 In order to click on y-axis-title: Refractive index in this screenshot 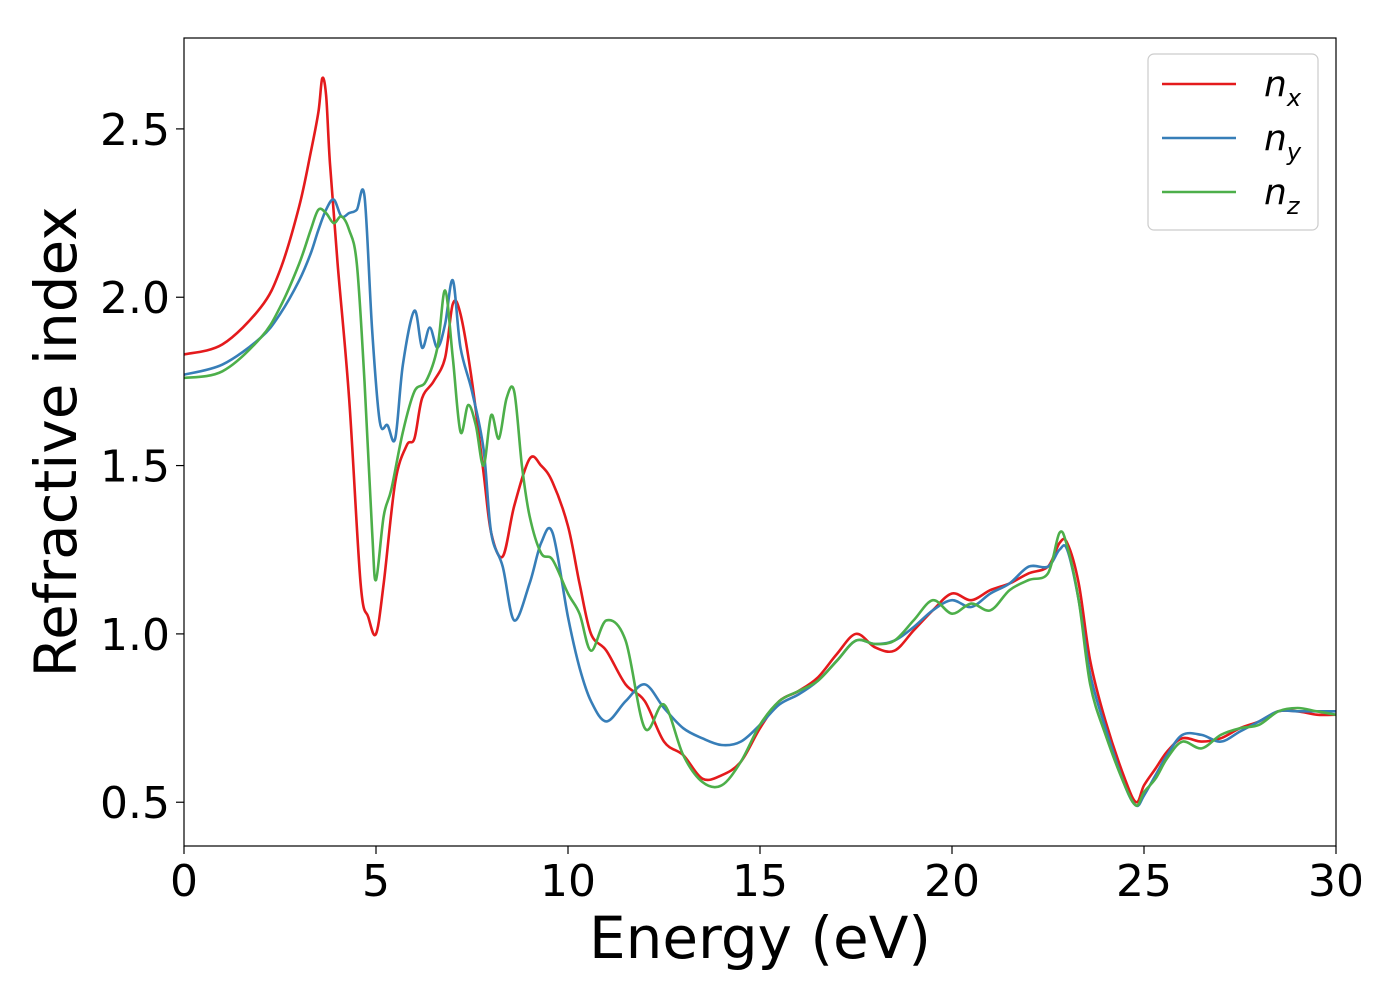, I will do `click(56, 441)`.